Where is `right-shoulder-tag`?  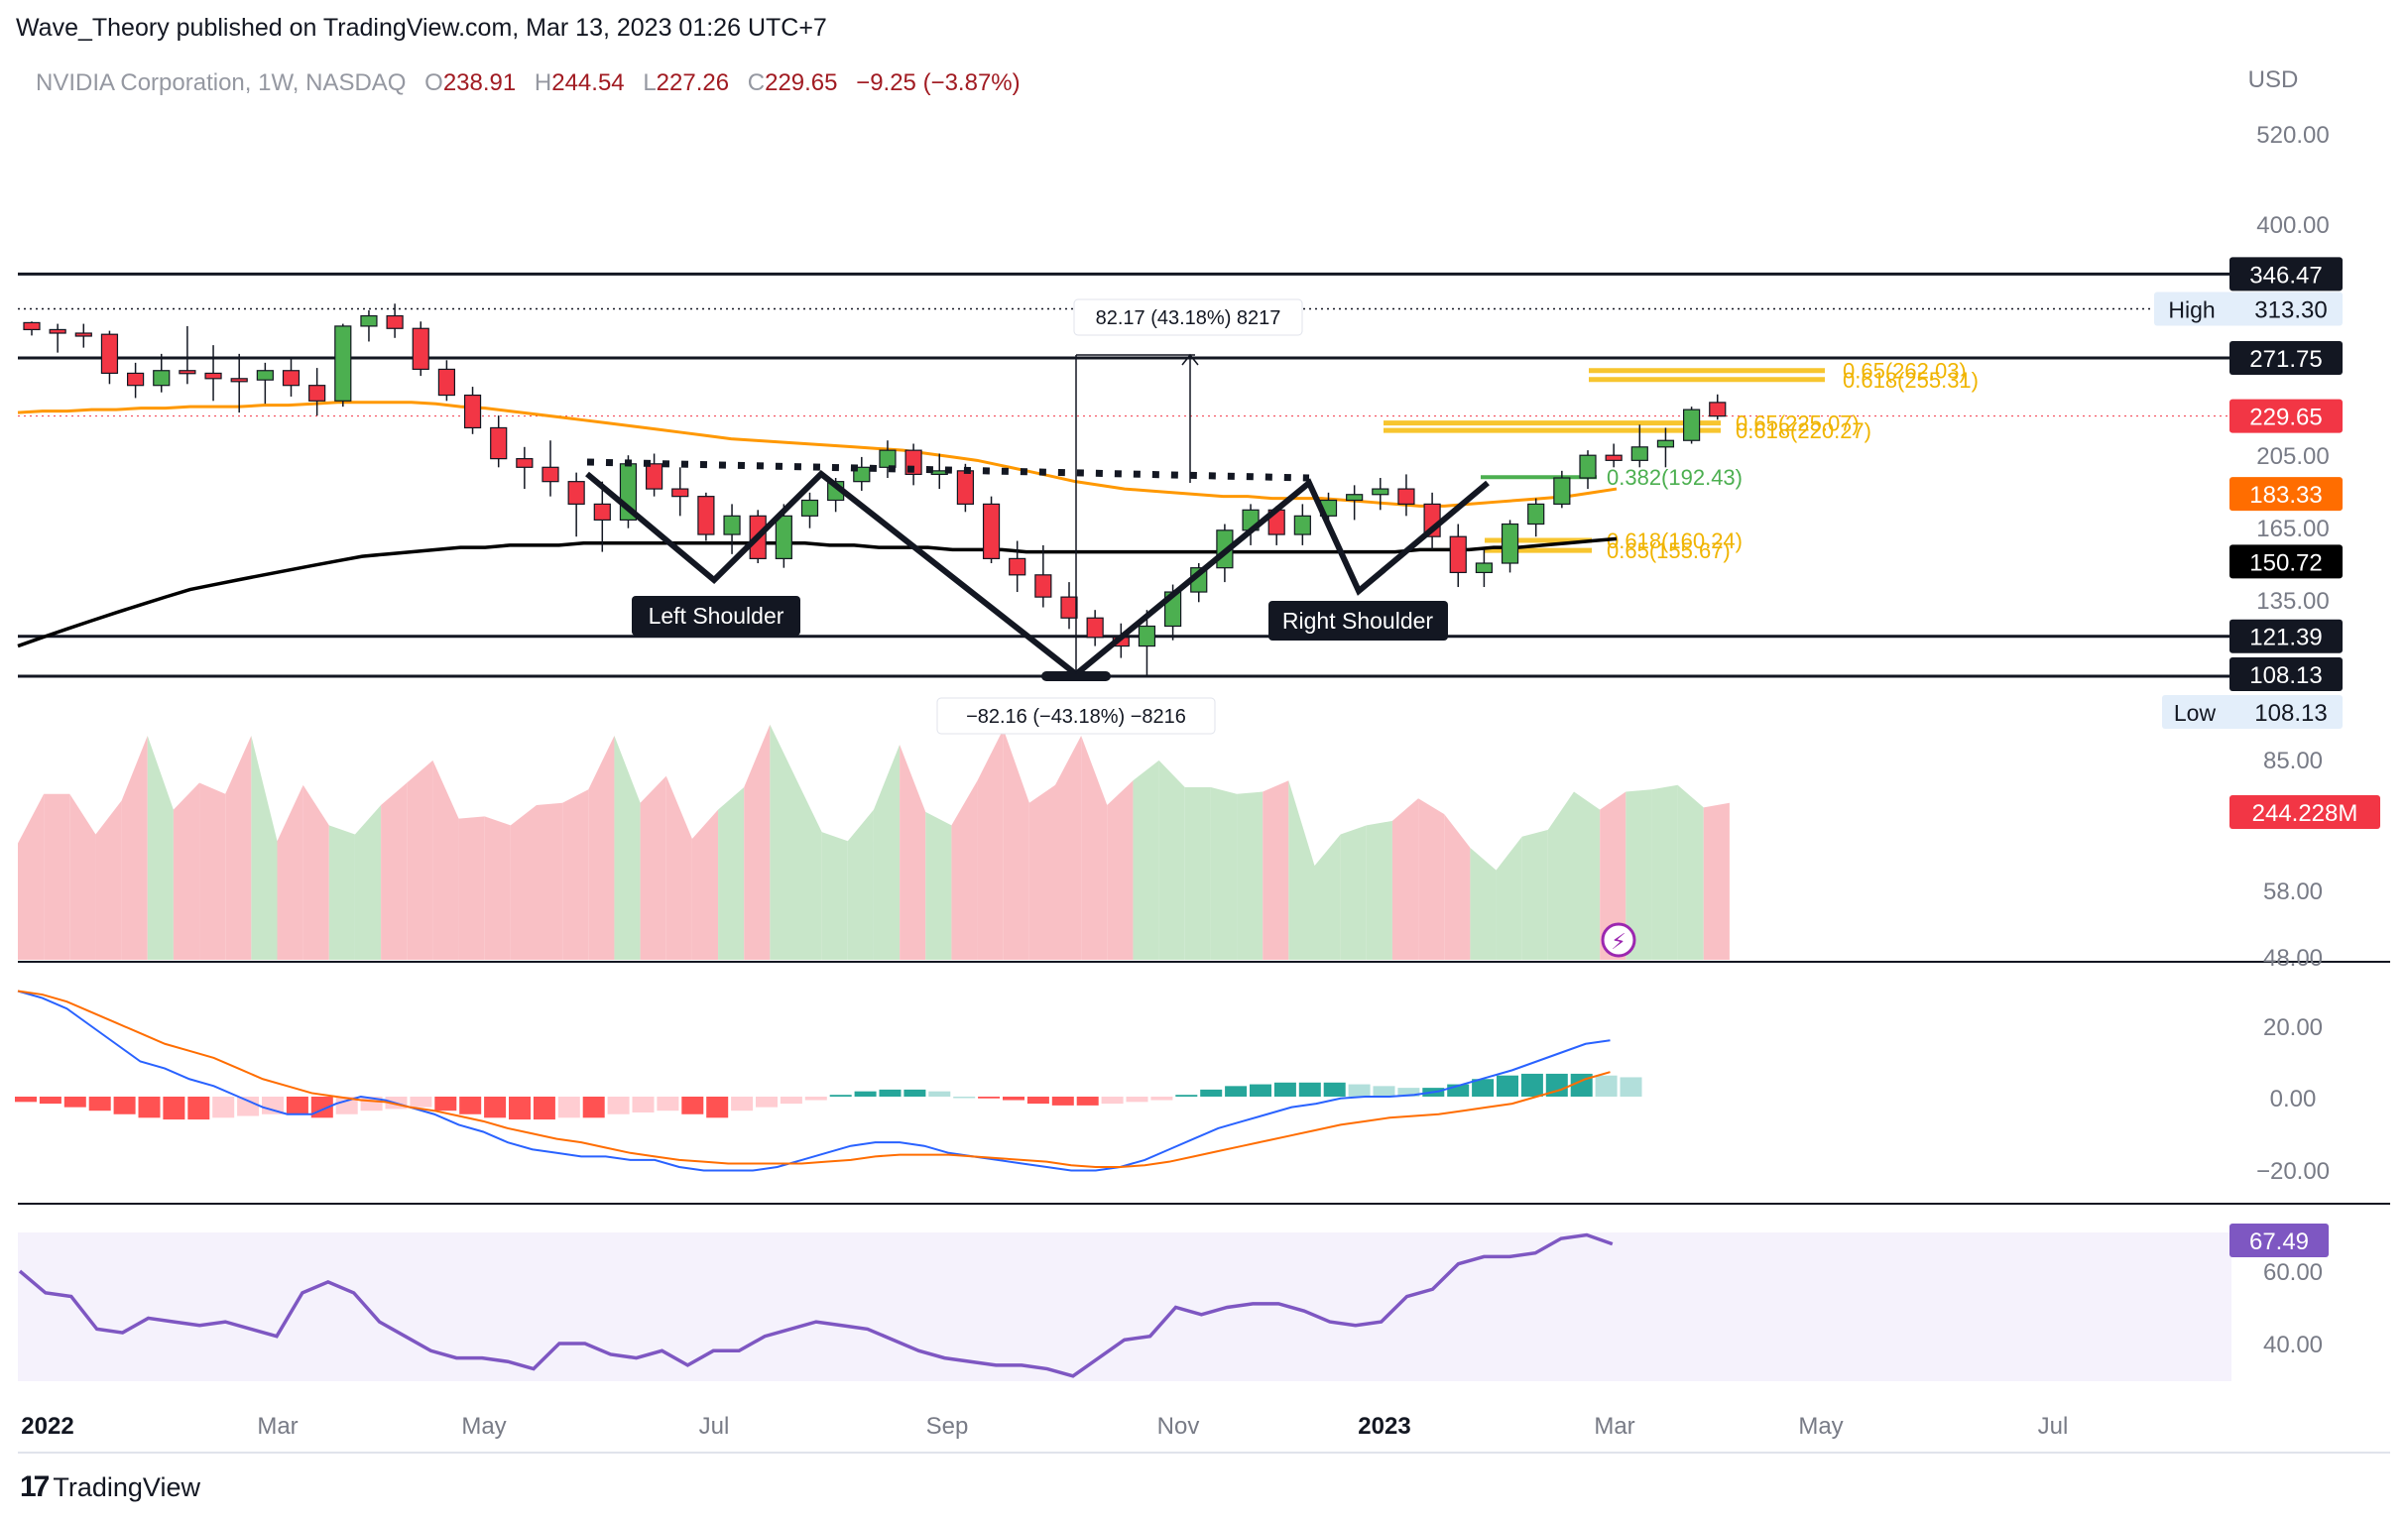
right-shoulder-tag is located at coordinates (1358, 621).